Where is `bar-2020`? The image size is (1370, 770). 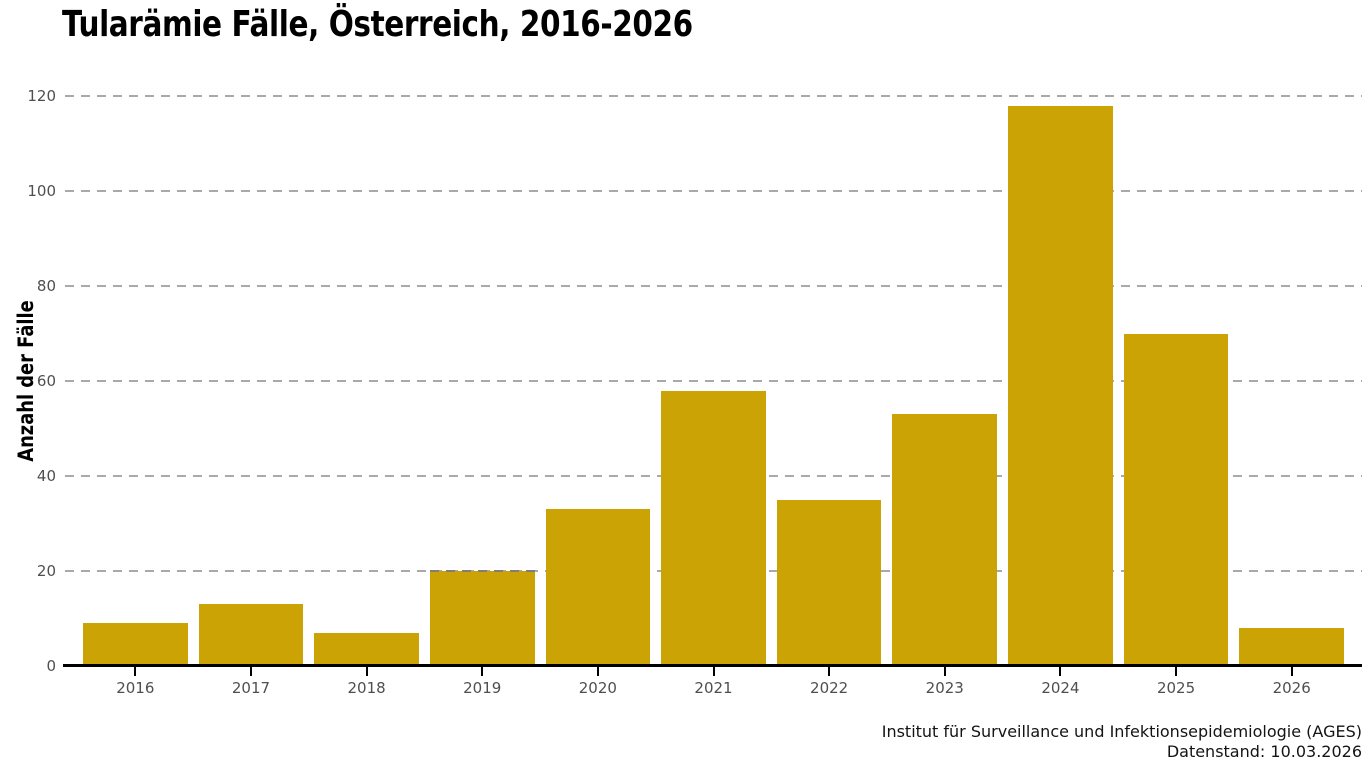
bar-2020 is located at coordinates (598, 587).